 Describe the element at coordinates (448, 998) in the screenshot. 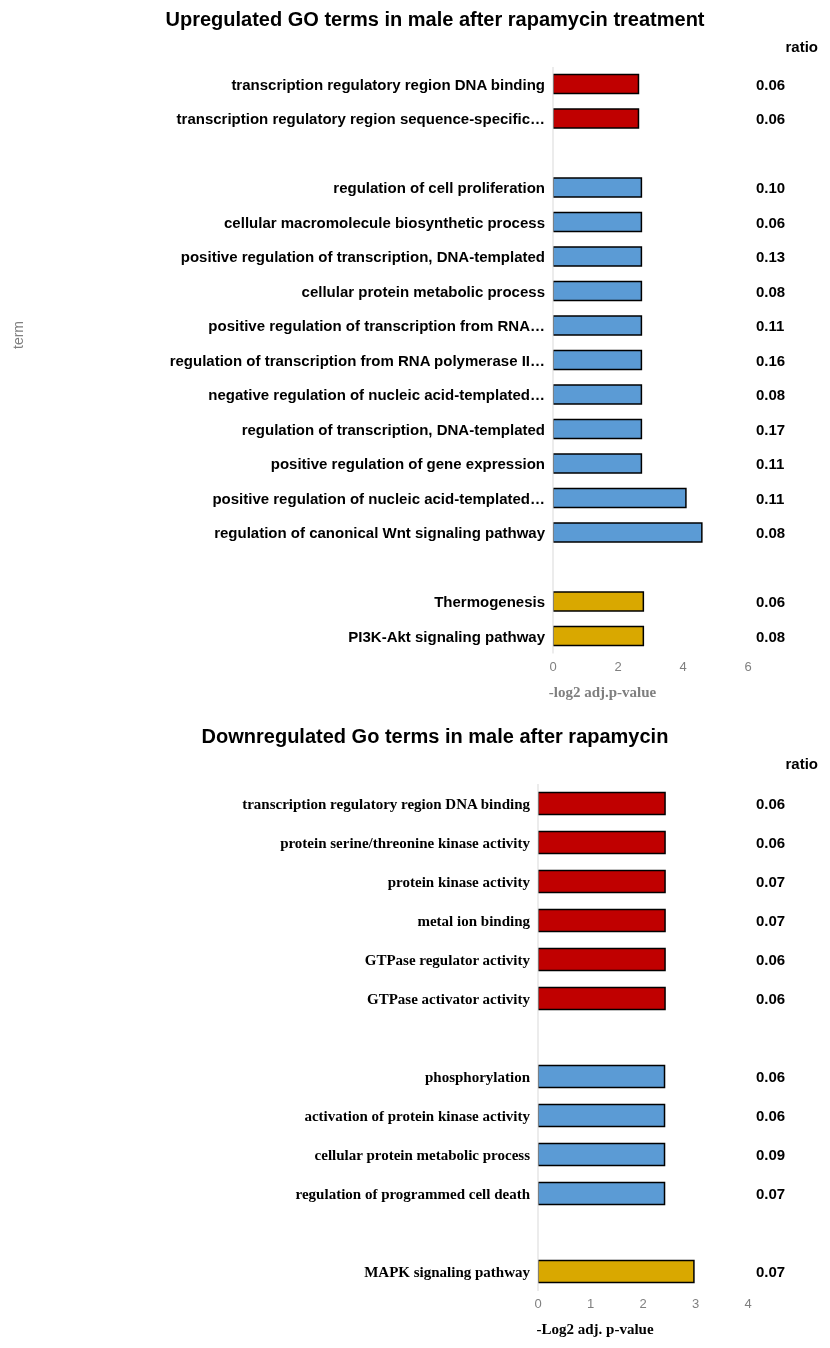

I see `y-tick-label: GTPase activator activity` at that location.